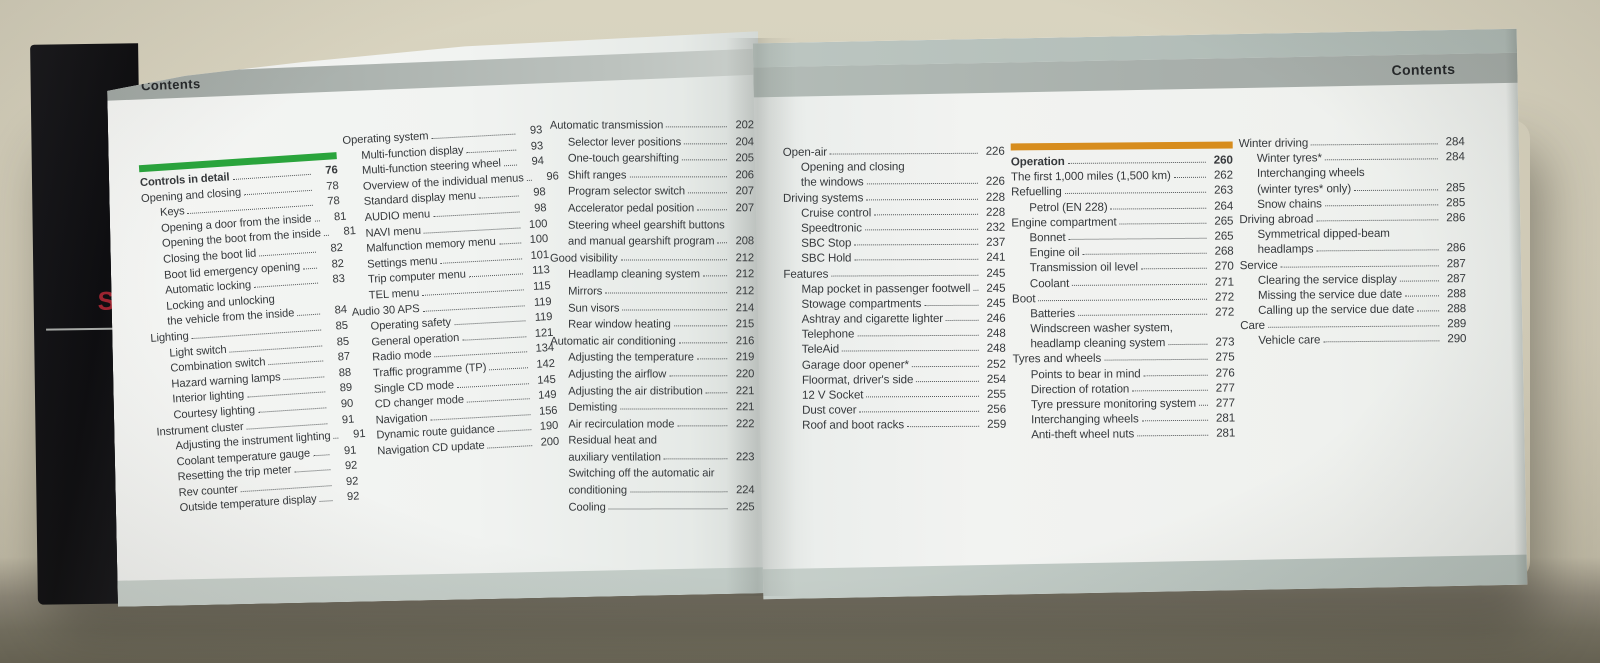 This screenshot has height=663, width=1600. What do you see at coordinates (745, 407) in the screenshot?
I see `toc-page-number: 221` at bounding box center [745, 407].